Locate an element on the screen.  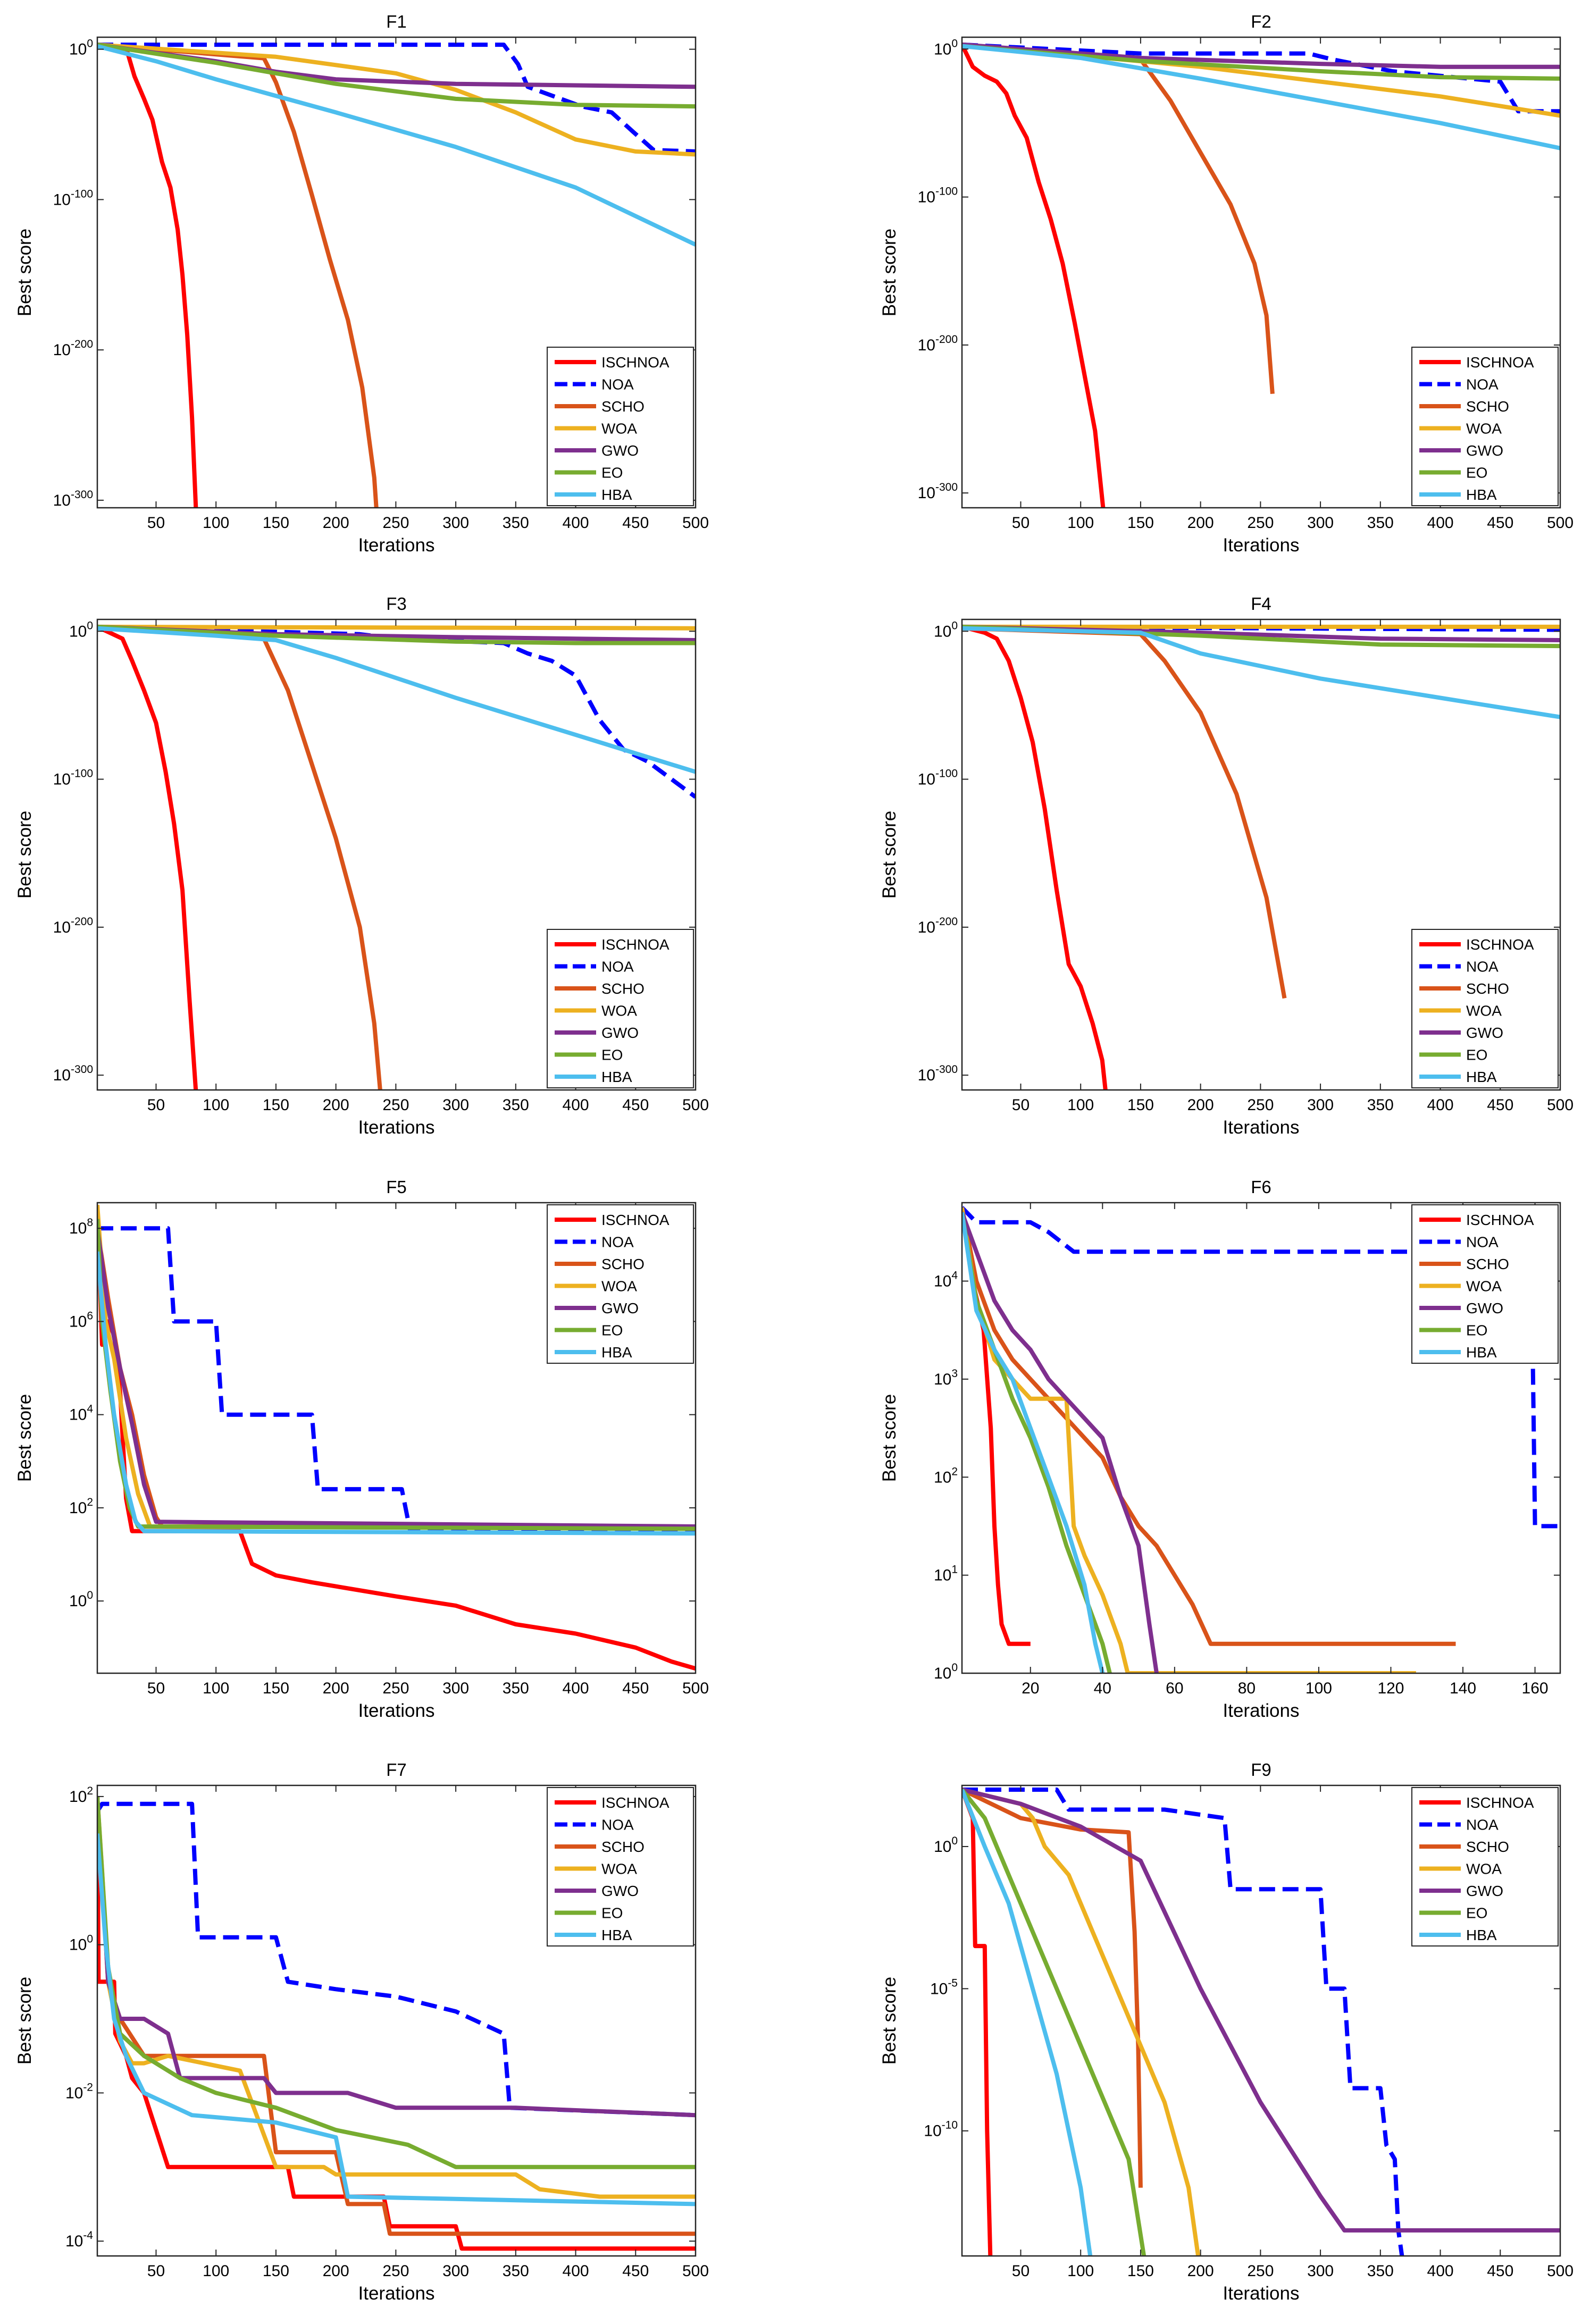
series-line-scho is located at coordinates (1209, 1427).